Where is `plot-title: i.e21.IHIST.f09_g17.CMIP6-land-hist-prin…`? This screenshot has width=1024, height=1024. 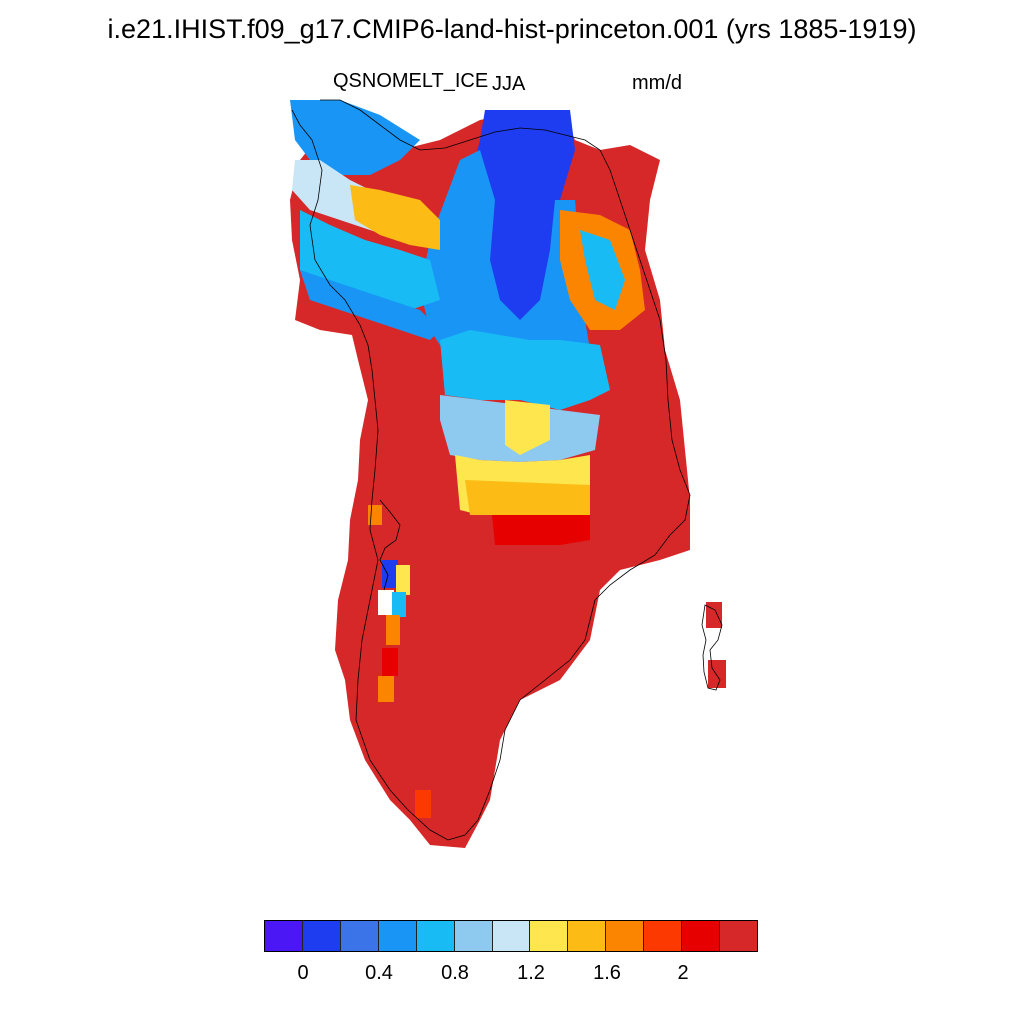 plot-title: i.e21.IHIST.f09_g17.CMIP6-land-hist-prin… is located at coordinates (512, 29).